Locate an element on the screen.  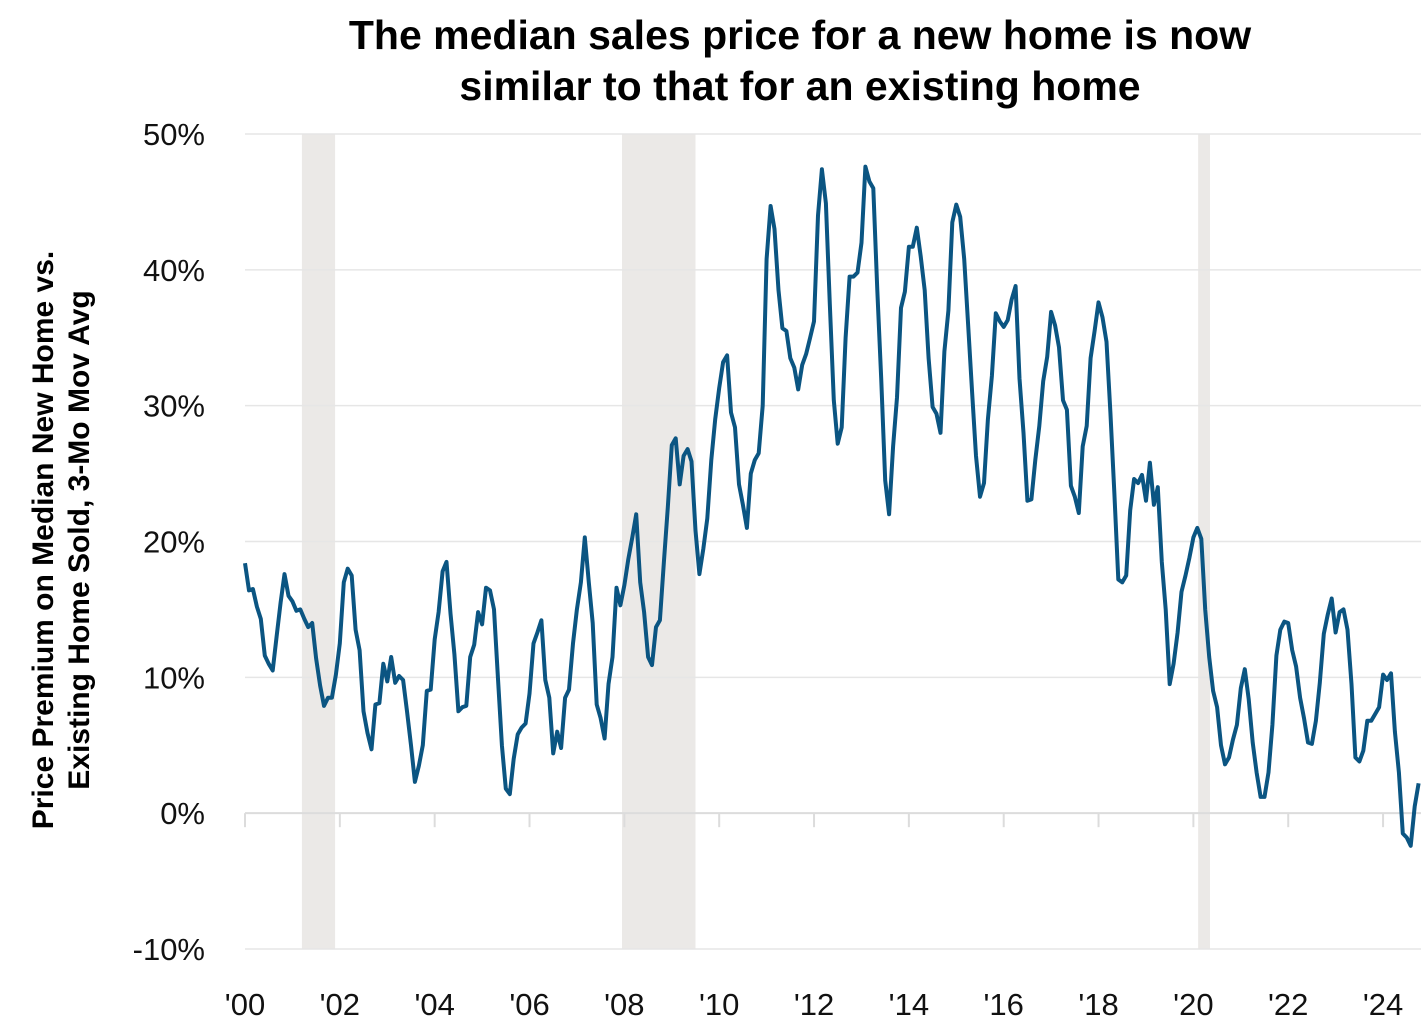
y-tick-label: 30% is located at coordinates (174, 406).